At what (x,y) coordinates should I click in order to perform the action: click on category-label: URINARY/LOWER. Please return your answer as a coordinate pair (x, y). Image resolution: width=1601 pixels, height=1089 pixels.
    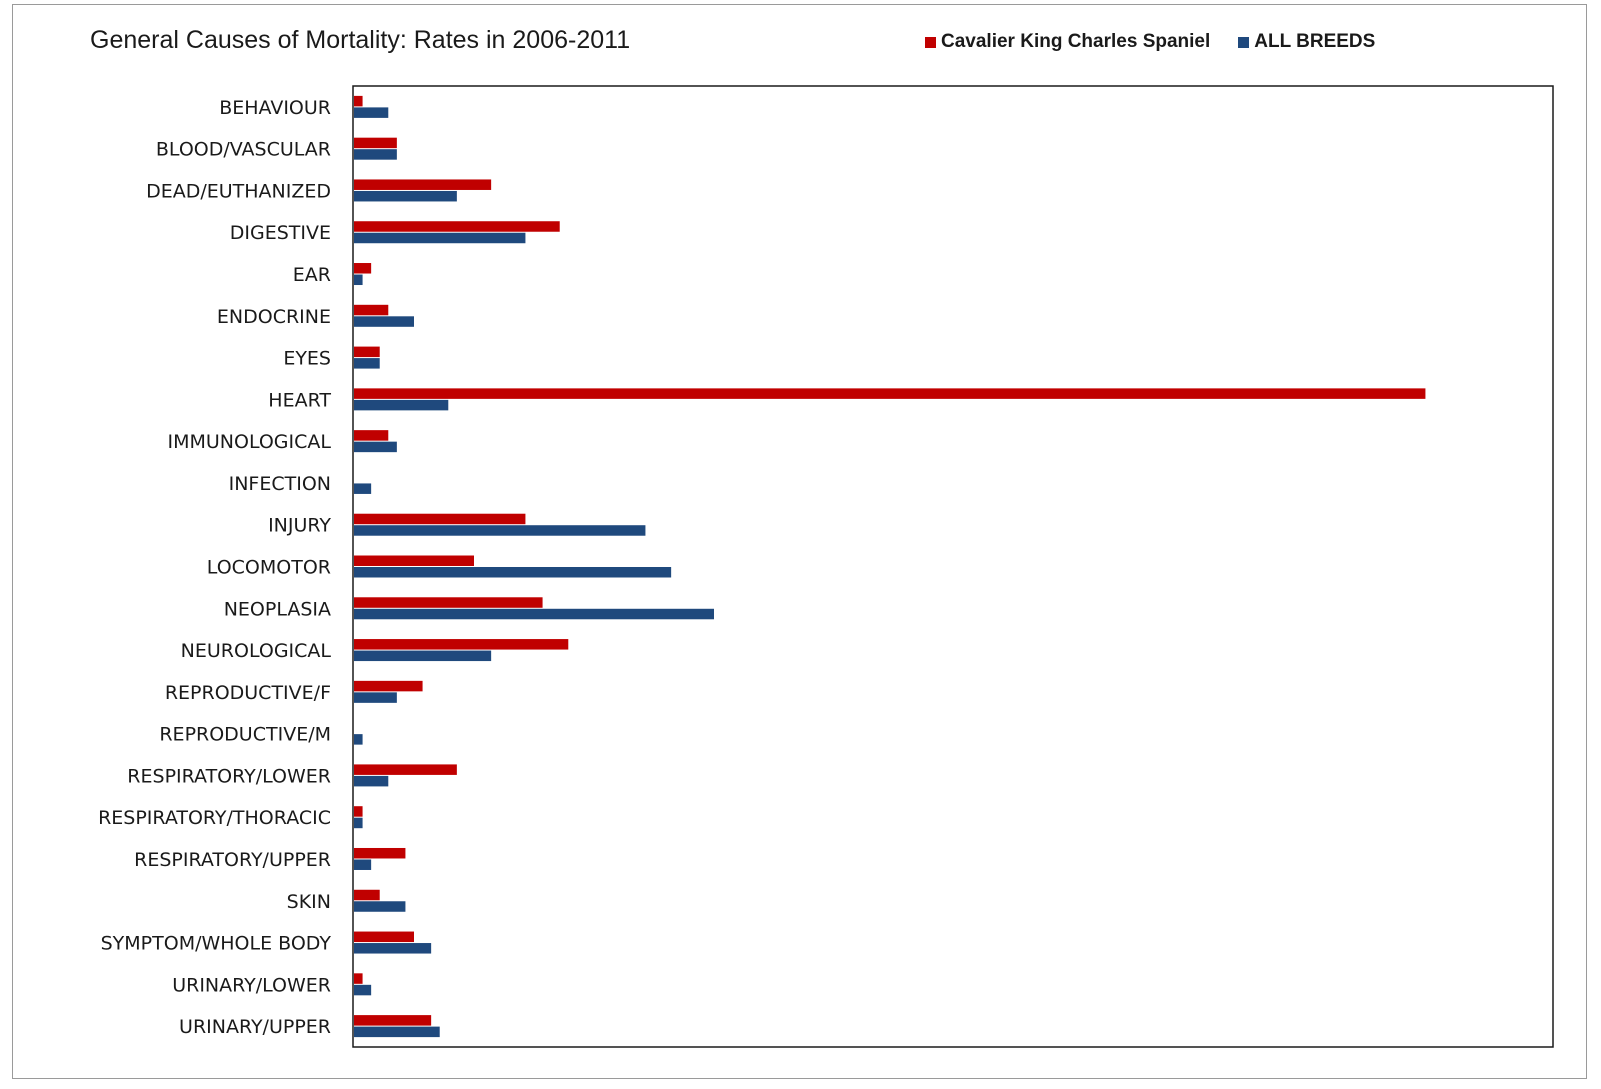
    Looking at the image, I should click on (251, 985).